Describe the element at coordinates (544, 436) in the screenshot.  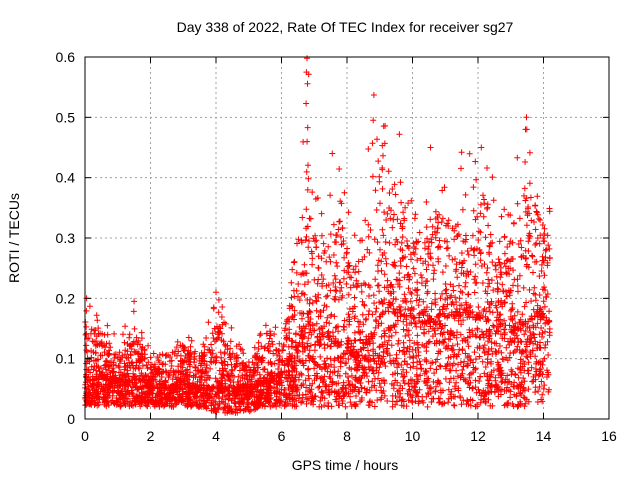
I see `x-tick-label: 14` at that location.